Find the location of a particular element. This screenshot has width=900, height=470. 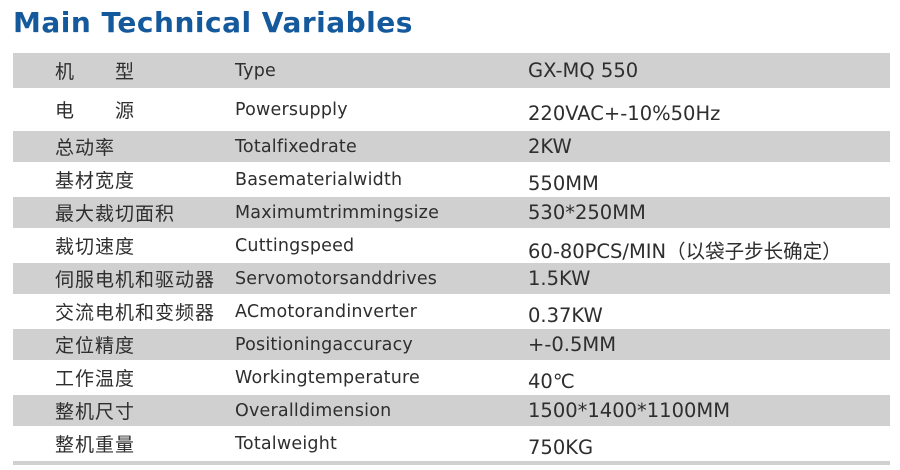

spec-label-zh: 机 型 is located at coordinates (95, 72).